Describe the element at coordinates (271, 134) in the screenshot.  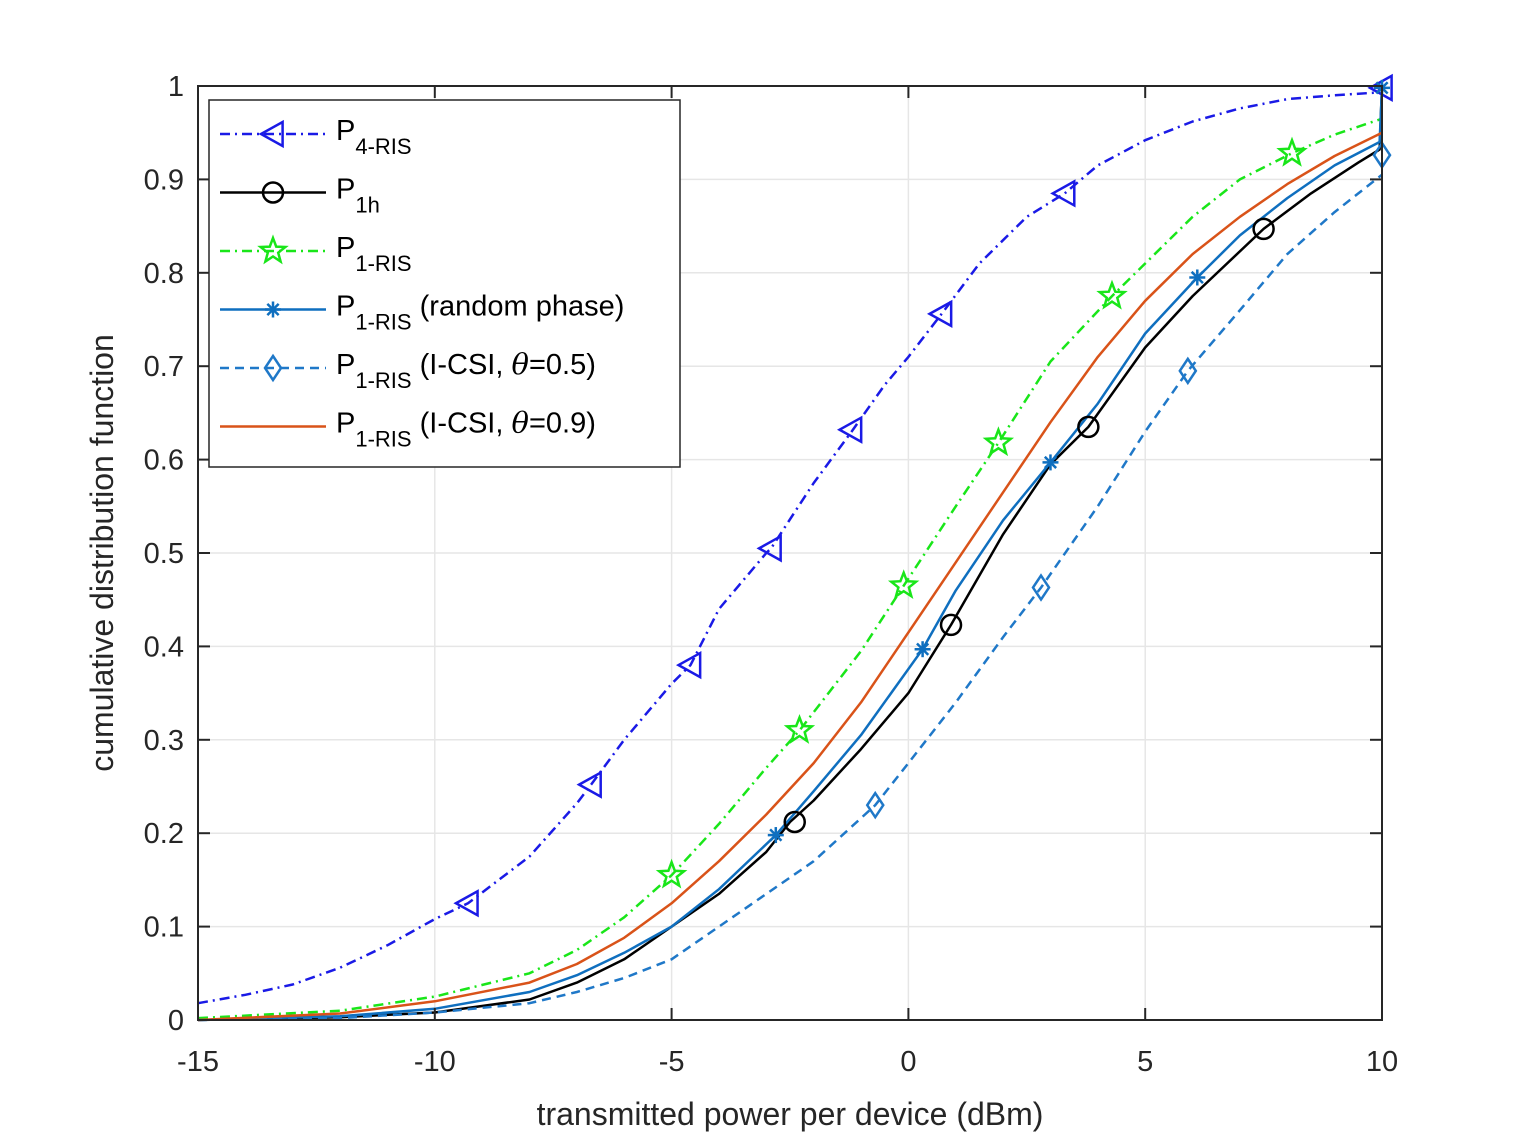
I see `legend-marker-p4ris` at that location.